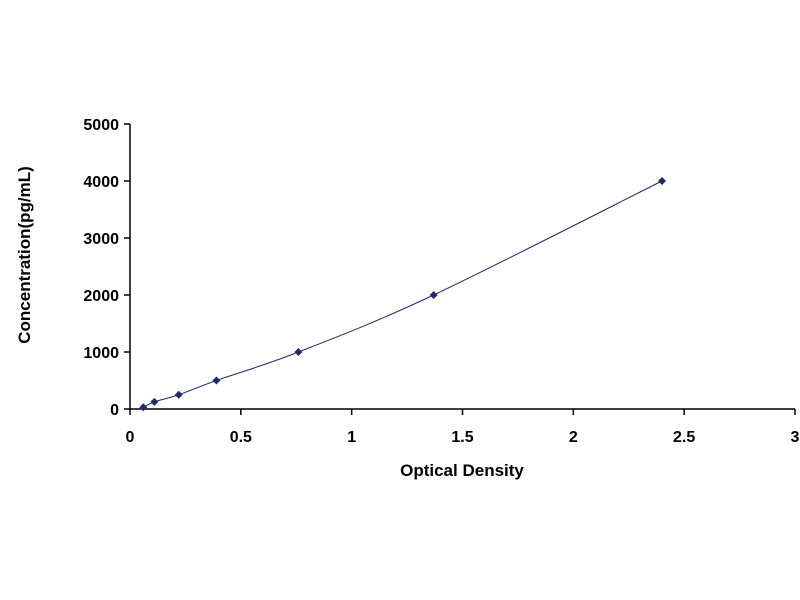  Describe the element at coordinates (573, 437) in the screenshot. I see `x-tick-label: 2` at that location.